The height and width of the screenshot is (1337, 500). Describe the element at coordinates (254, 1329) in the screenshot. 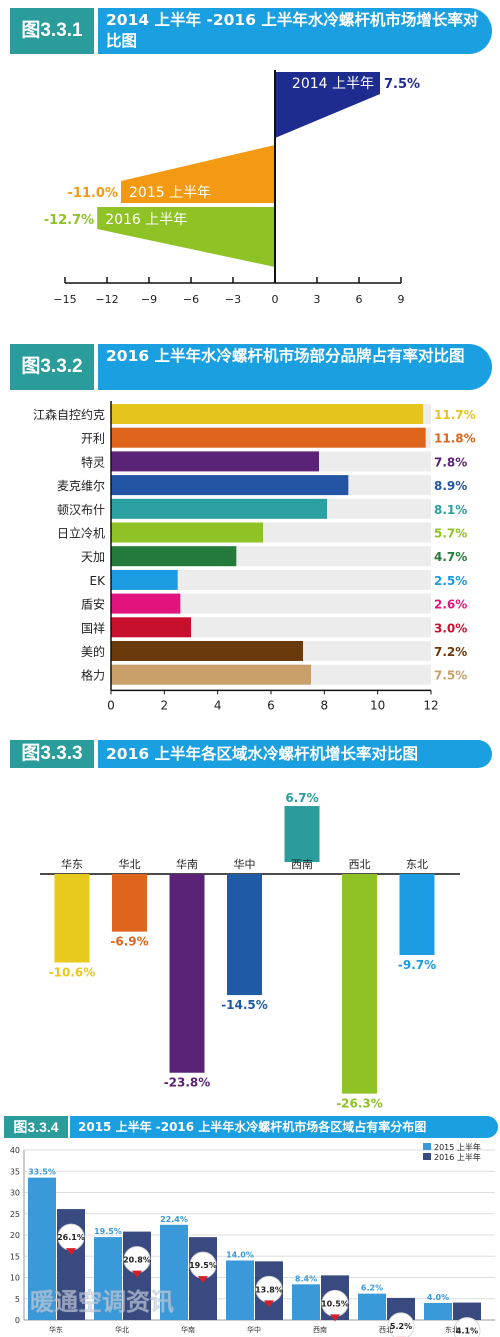

I see `category-label: 华中` at that location.